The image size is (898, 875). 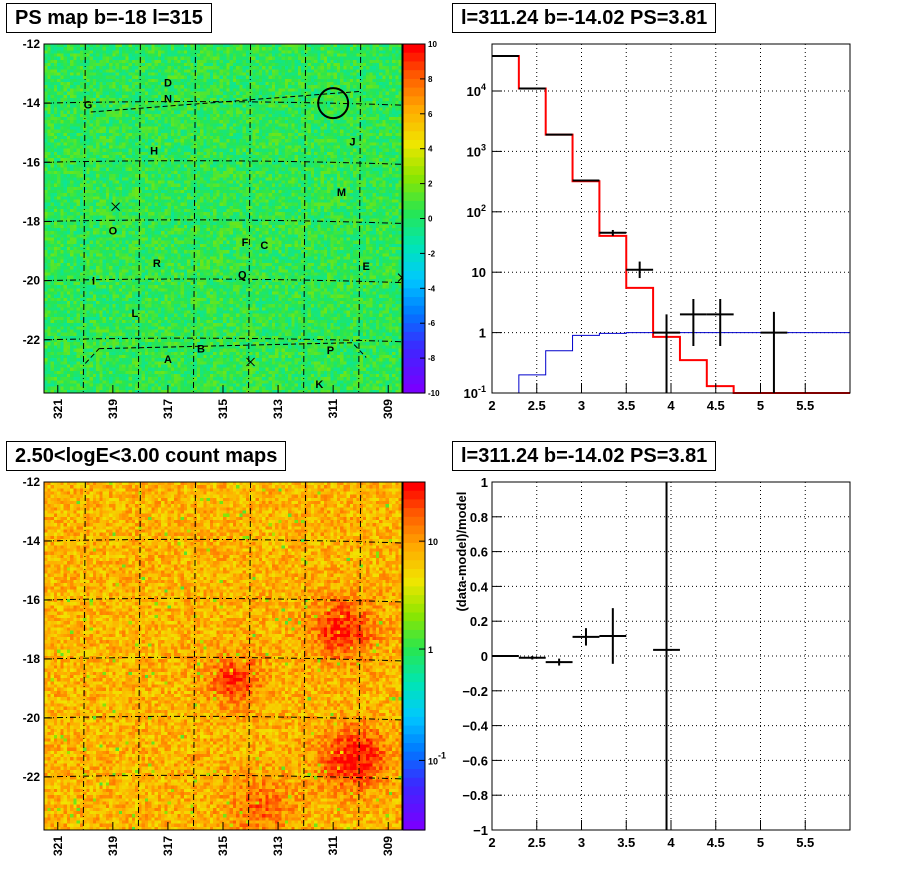 I want to click on cnt-ytick-label-5: -22, so click(x=32, y=777).